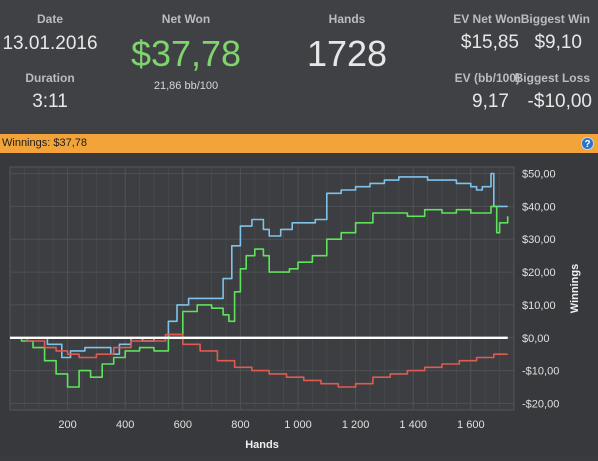  What do you see at coordinates (587, 143) in the screenshot?
I see `question-circle-icon: ?` at bounding box center [587, 143].